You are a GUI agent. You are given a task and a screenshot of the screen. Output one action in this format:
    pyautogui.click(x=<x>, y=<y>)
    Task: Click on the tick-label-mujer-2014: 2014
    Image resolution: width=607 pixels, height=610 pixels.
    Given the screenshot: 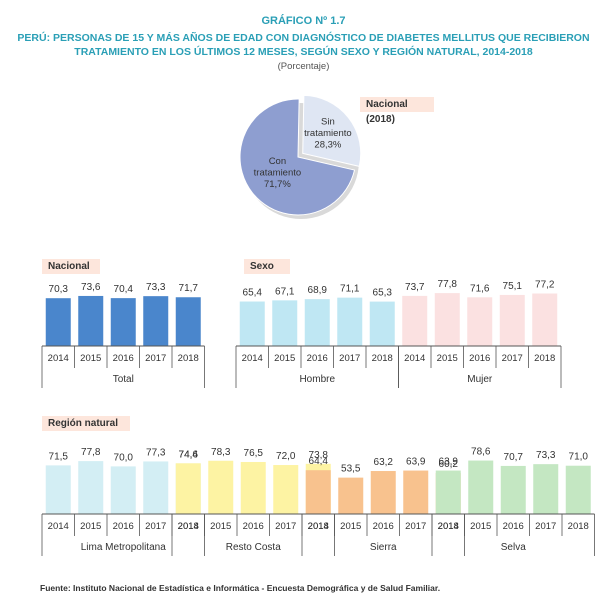 What is the action you would take?
    pyautogui.click(x=414, y=358)
    